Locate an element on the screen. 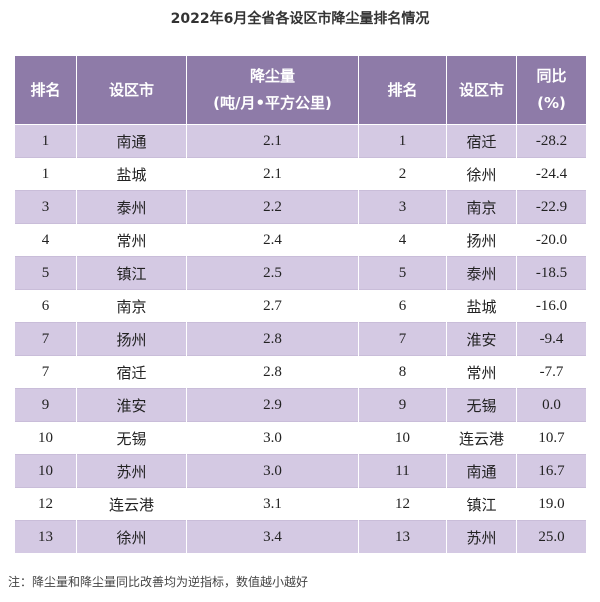  cell-yoy: -7.7 is located at coordinates (551, 372).